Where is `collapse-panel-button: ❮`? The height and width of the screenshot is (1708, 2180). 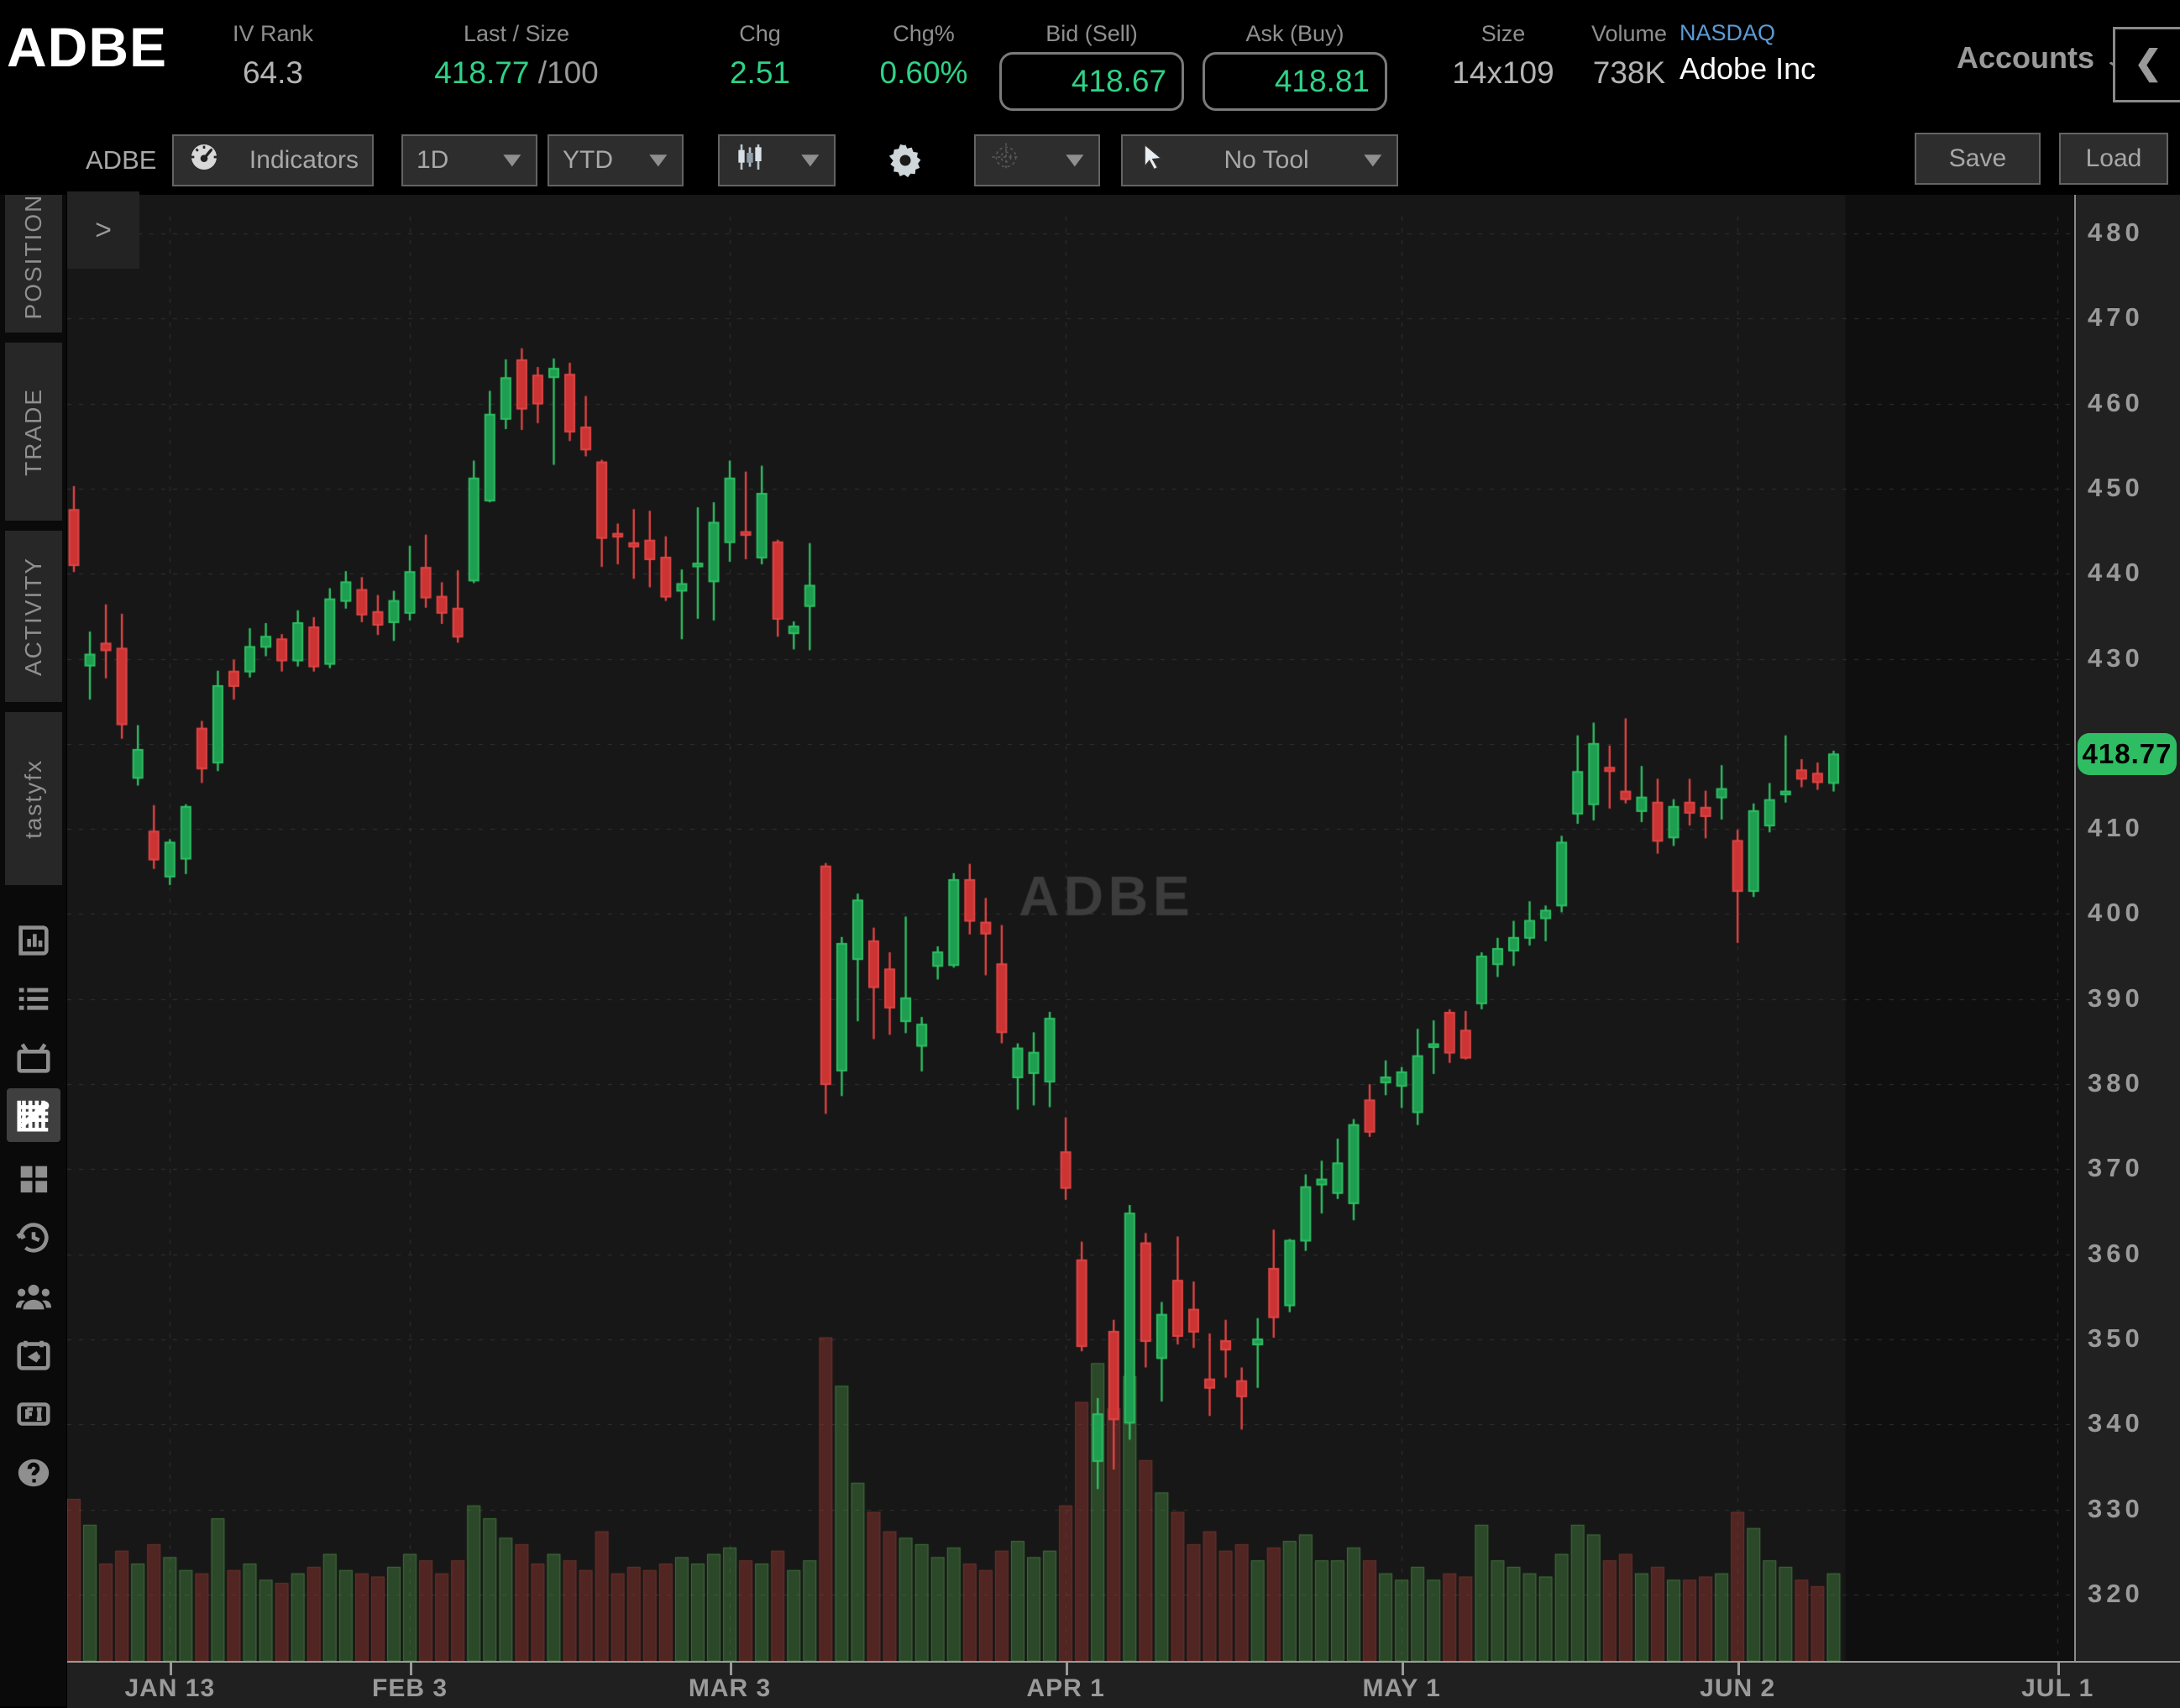
collapse-panel-button: ❮ is located at coordinates (2146, 65).